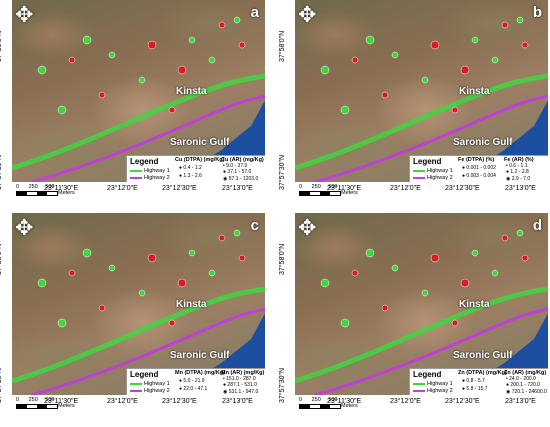 This screenshot has width=550, height=427. Describe the element at coordinates (254, 225) in the screenshot. I see `panel-label: c` at that location.